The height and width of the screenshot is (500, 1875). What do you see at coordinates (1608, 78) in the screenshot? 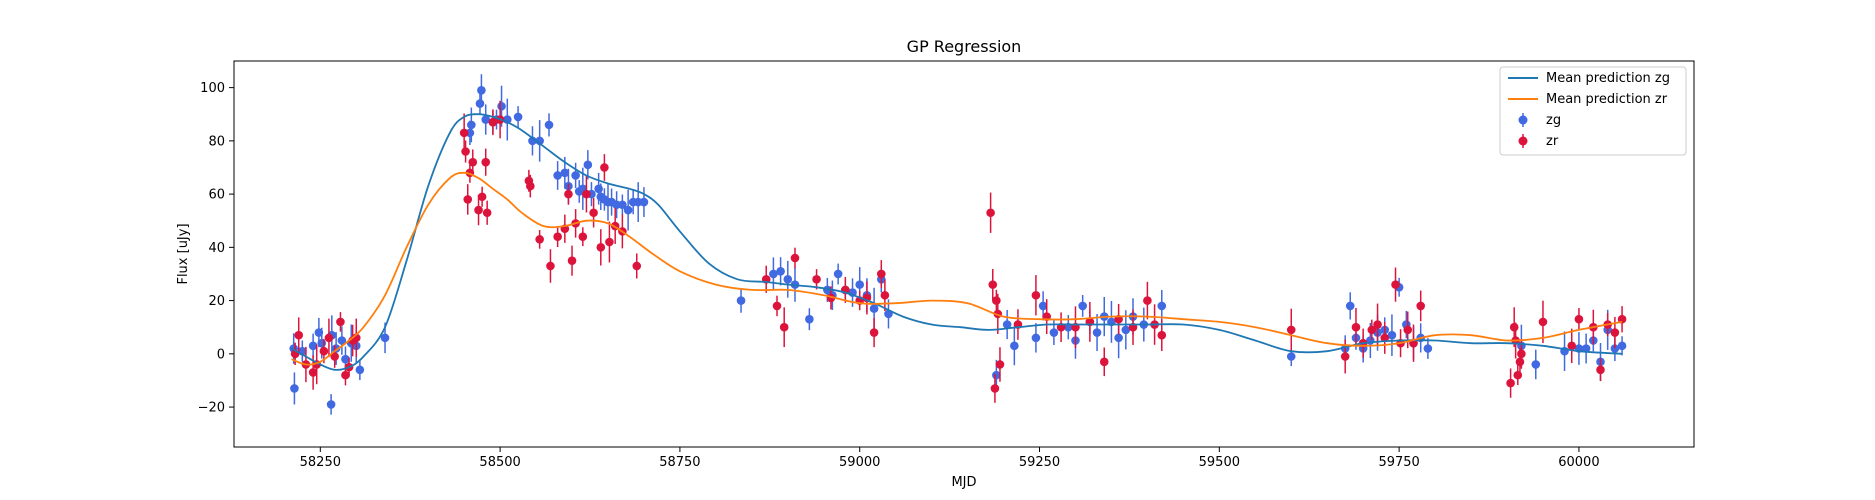
I see `legend-label-zg-line: Mean prediction zg` at bounding box center [1608, 78].